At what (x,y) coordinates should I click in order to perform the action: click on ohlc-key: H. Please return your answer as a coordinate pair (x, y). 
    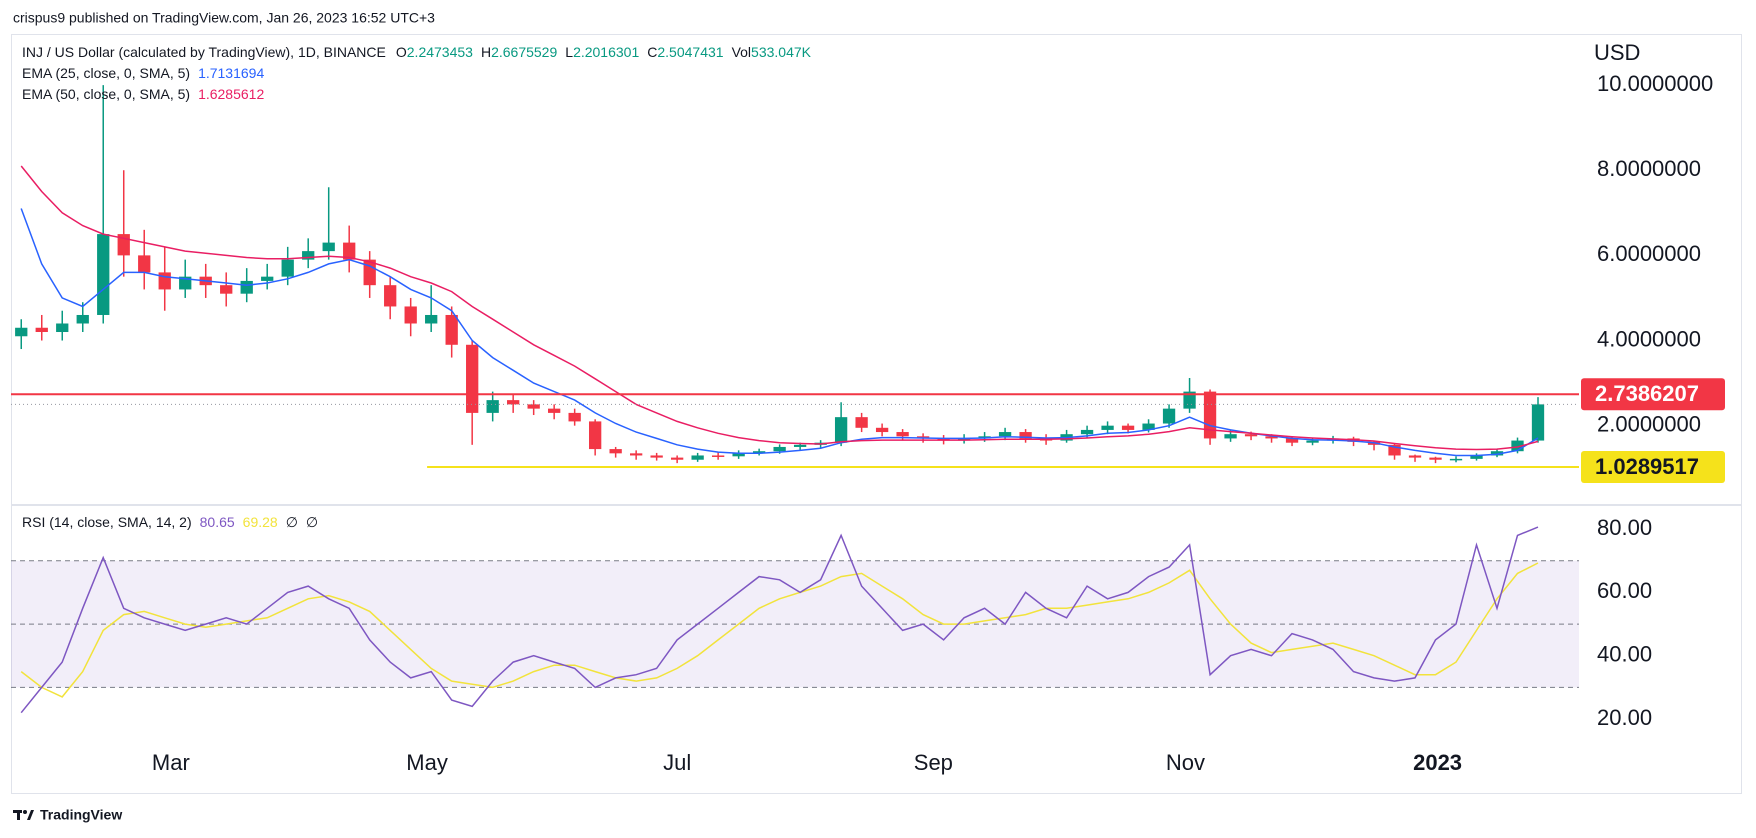
    Looking at the image, I should click on (486, 52).